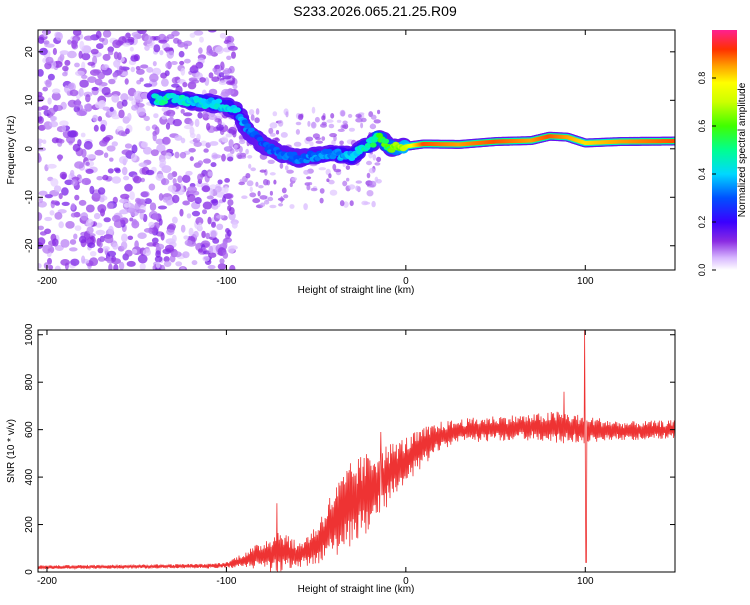 This screenshot has width=750, height=605. I want to click on spectrogram-y-tick-label: -10, so click(29, 197).